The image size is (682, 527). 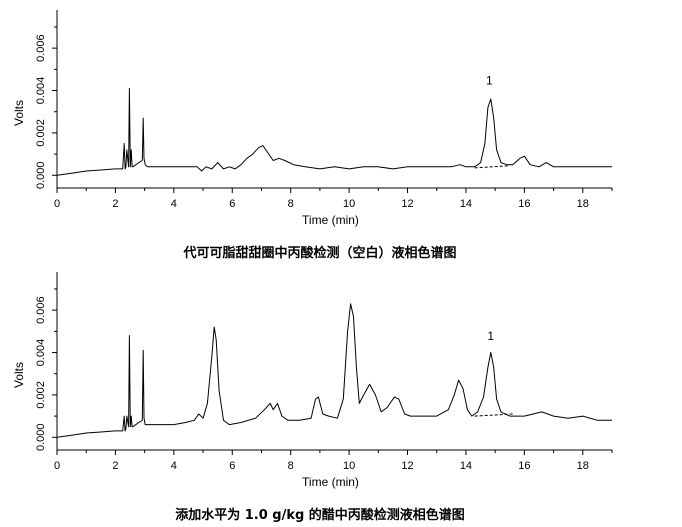 I want to click on series-line, so click(x=334, y=131).